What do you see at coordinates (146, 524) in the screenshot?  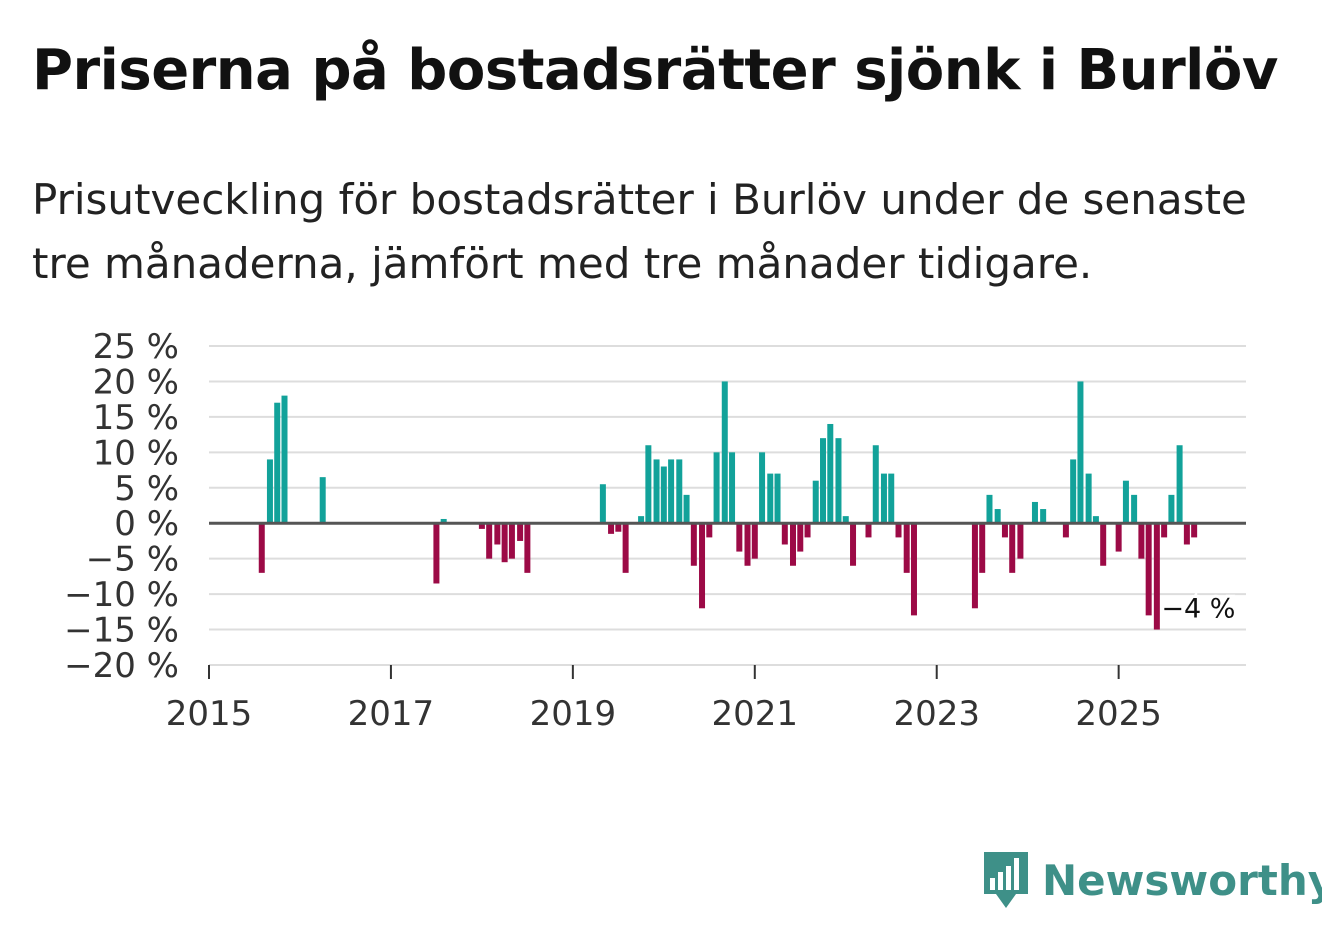 I see `y-tick-label: 0 %` at bounding box center [146, 524].